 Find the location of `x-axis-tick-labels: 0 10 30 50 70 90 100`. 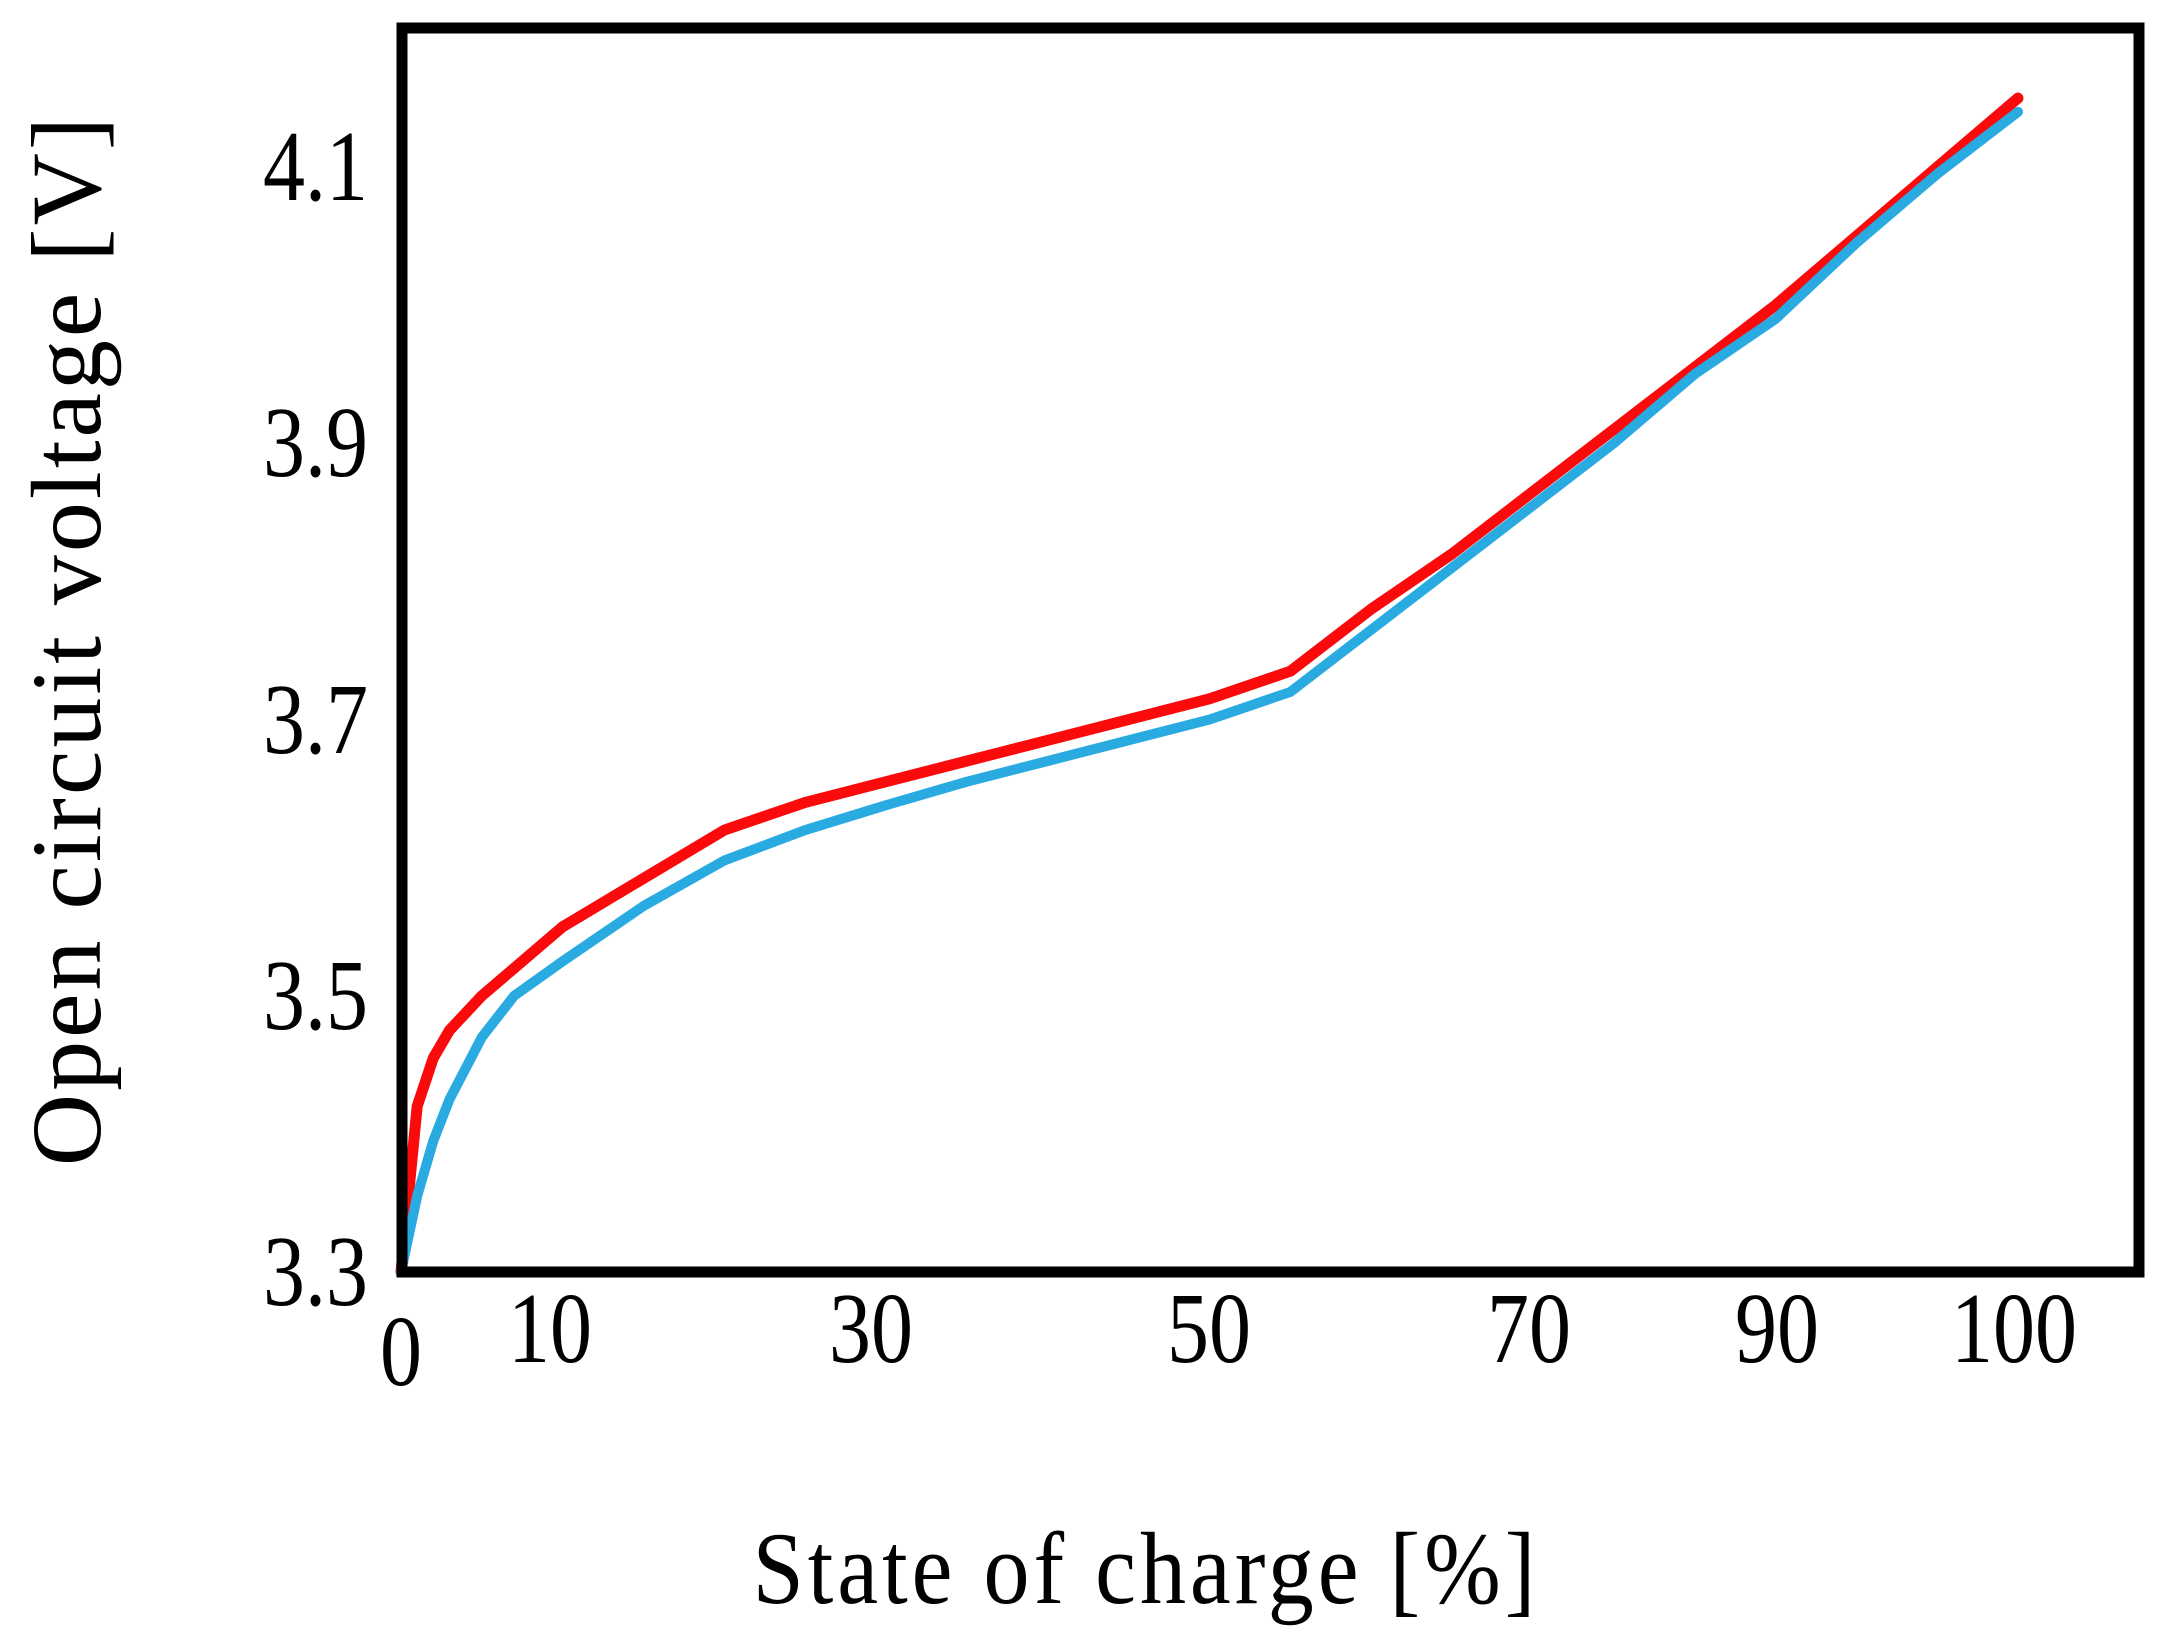

x-axis-tick-labels: 0 10 30 50 70 90 100 is located at coordinates (1228, 1340).